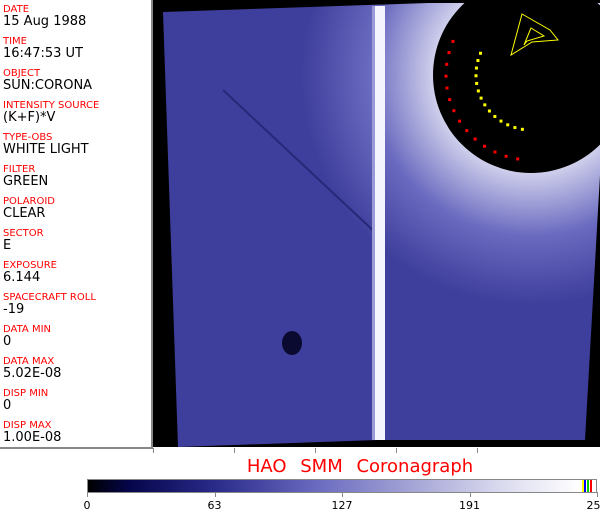 The image size is (600, 512). Describe the element at coordinates (342, 486) in the screenshot. I see `colorbar` at that location.